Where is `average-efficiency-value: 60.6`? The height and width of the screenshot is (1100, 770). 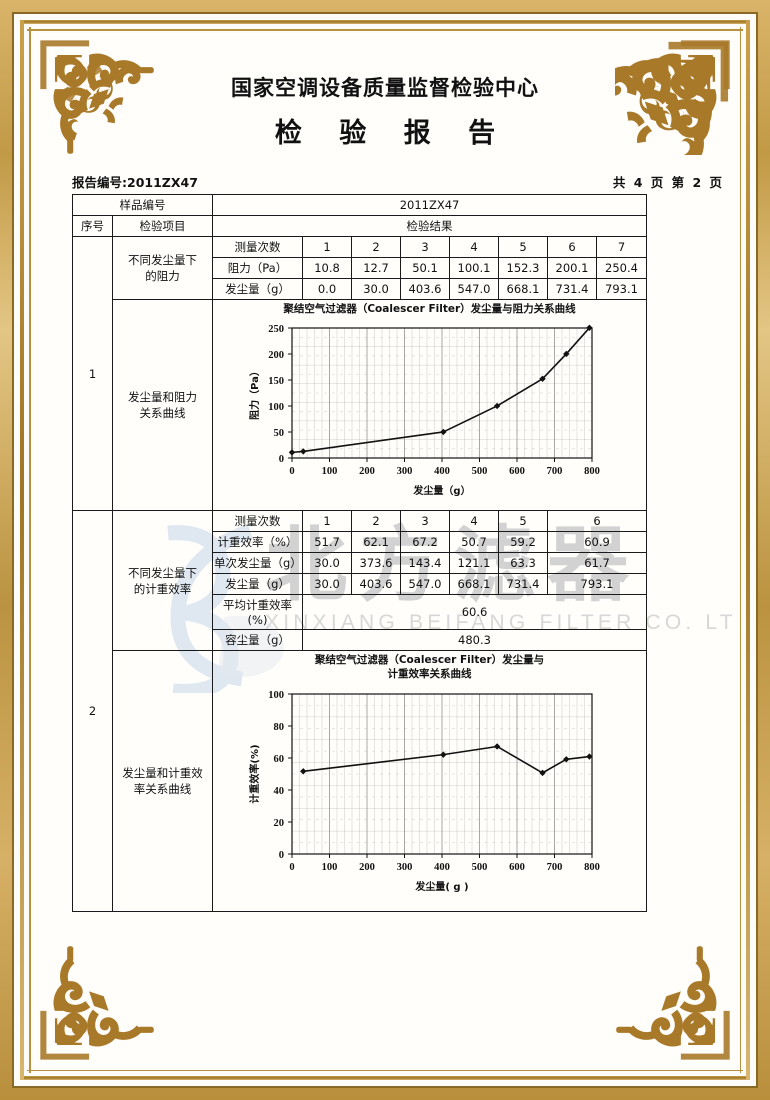
average-efficiency-value: 60.6 is located at coordinates (474, 612).